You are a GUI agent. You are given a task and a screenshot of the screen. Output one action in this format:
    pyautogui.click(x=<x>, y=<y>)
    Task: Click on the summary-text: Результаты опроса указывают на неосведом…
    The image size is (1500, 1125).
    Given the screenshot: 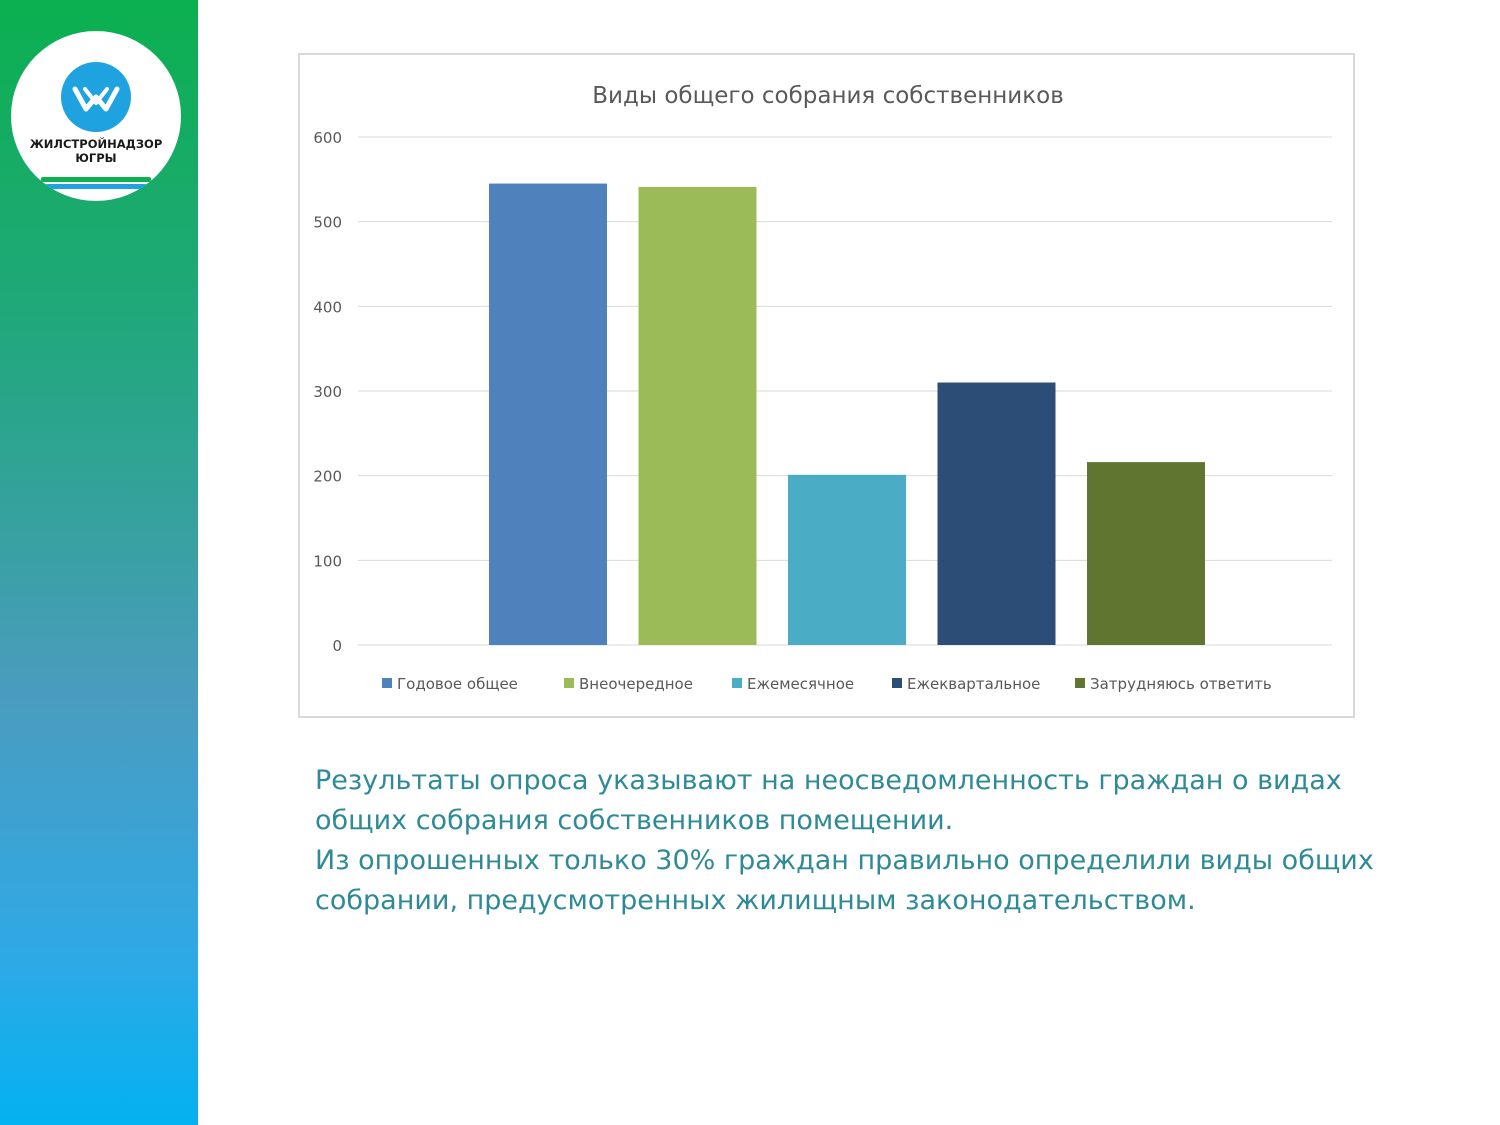 What is the action you would take?
    pyautogui.click(x=845, y=841)
    